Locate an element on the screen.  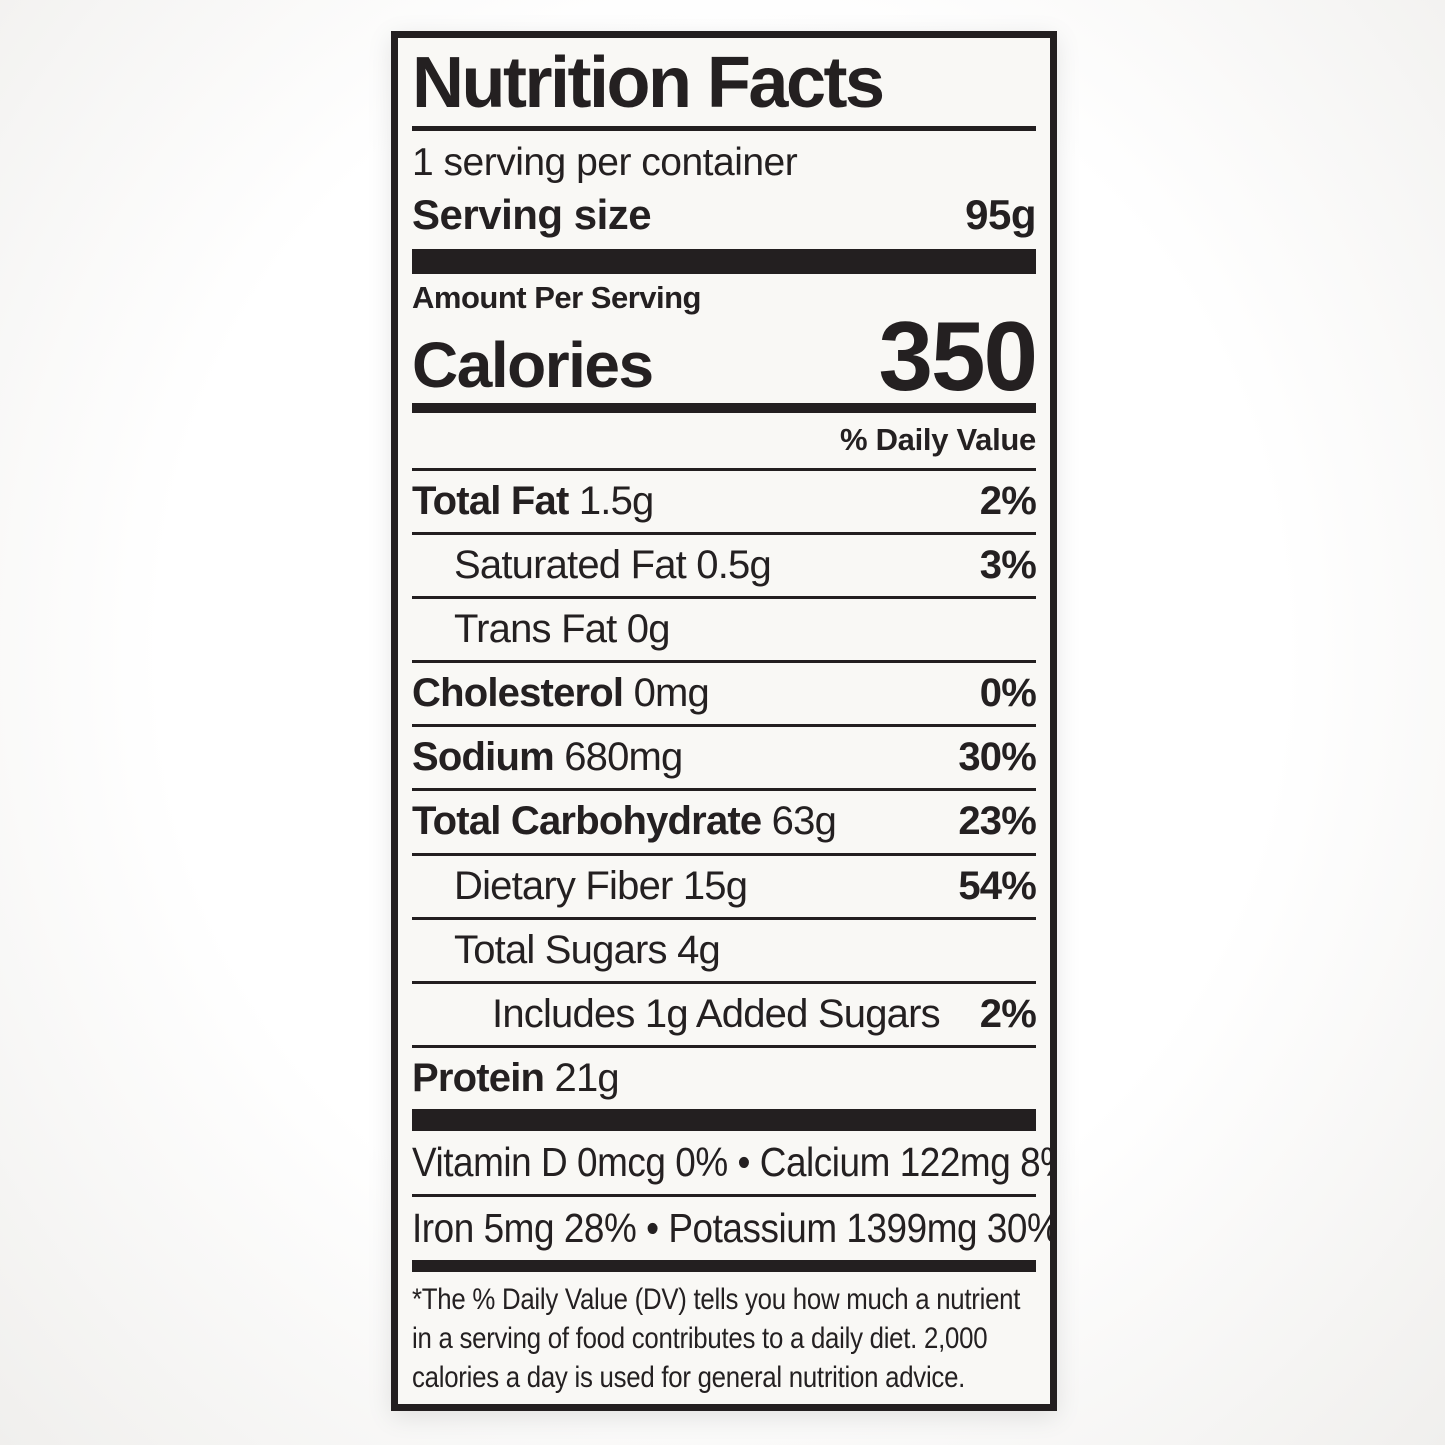
calories-label: Calories is located at coordinates (533, 364).